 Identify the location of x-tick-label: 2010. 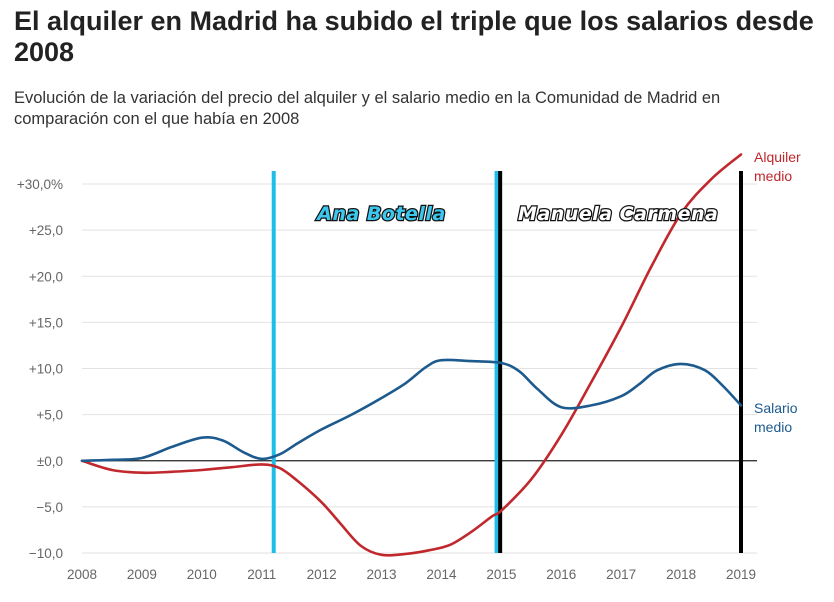
(202, 574).